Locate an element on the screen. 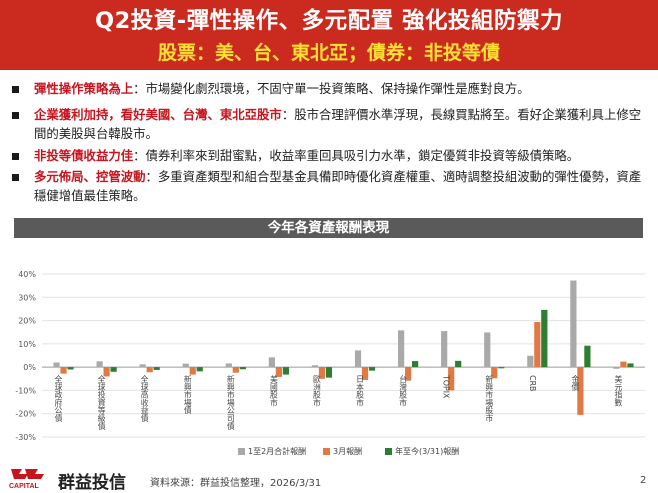 This screenshot has height=493, width=658. bullet-text: ：市場變化劇烈環境，不固守單一投資策略、保持操作彈性是應對良方。 is located at coordinates (331, 88).